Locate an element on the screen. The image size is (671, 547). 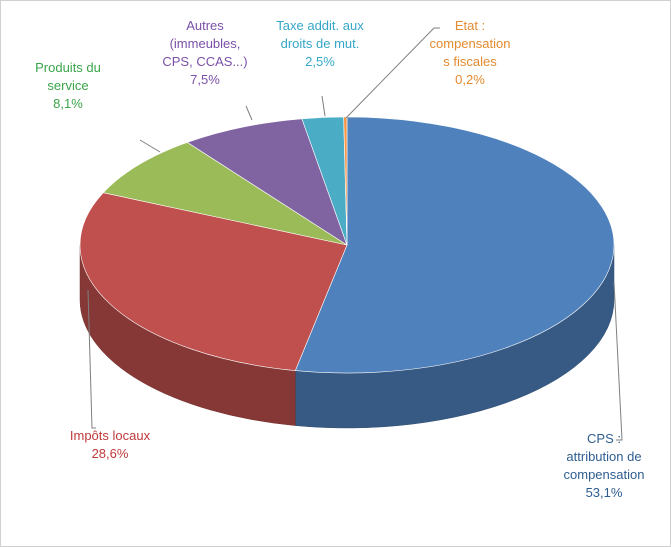
category-label: Etat : compensation s fiscales is located at coordinates (470, 43).